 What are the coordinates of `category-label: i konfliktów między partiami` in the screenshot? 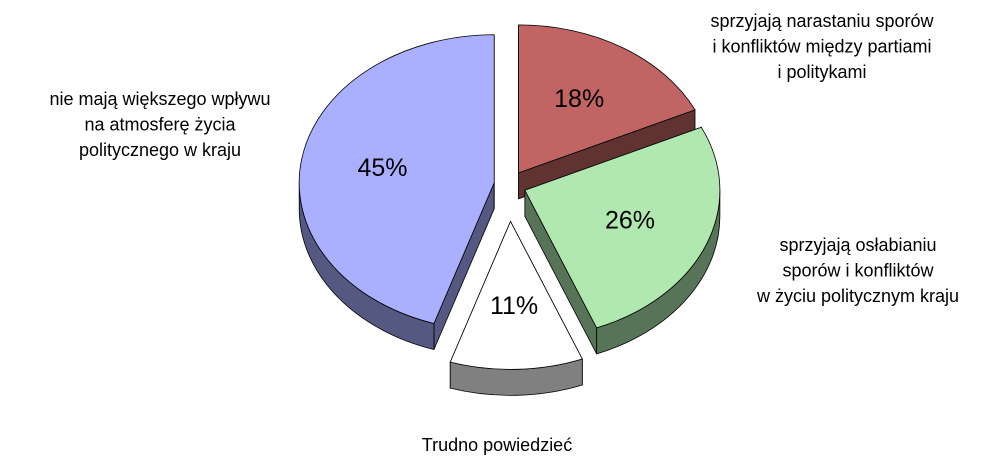 It's located at (821, 46).